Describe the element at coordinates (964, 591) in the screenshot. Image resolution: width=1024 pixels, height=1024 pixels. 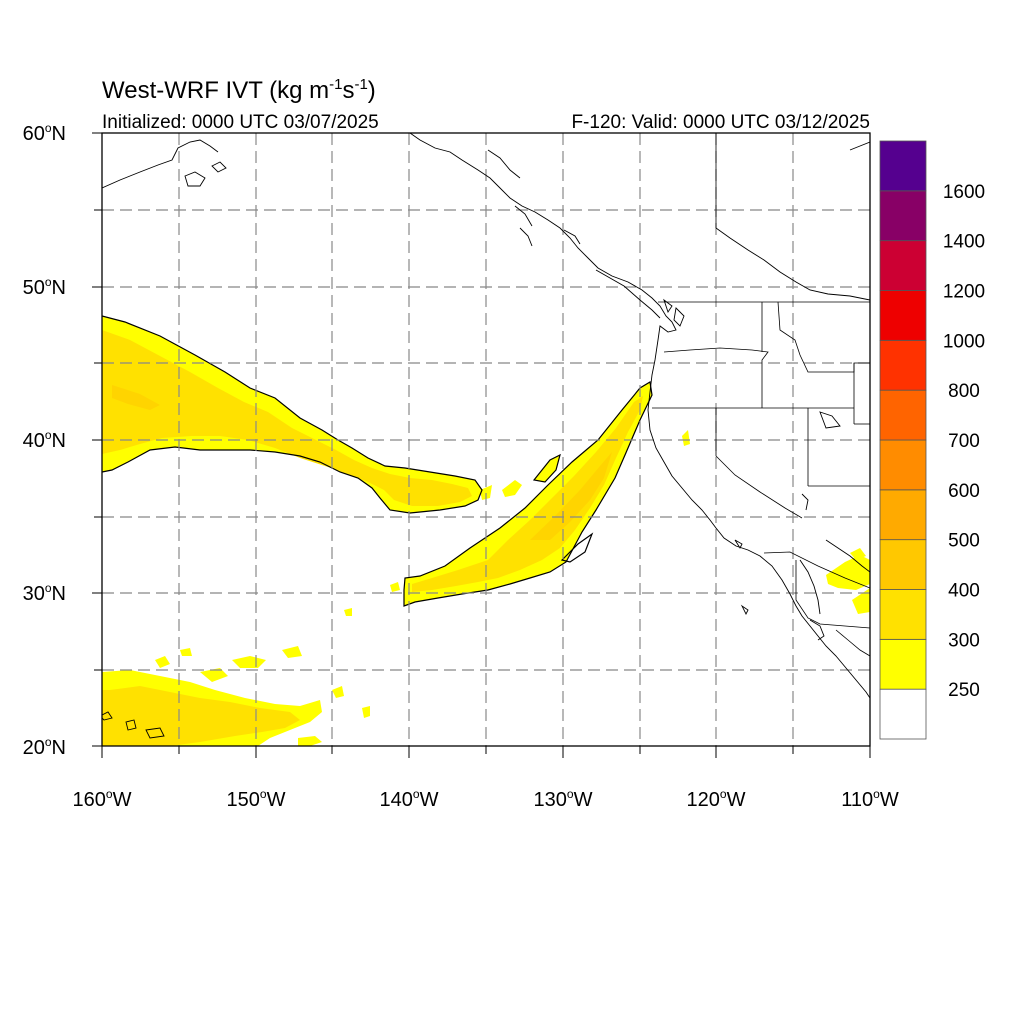
I see `colorbar-label: 400` at that location.